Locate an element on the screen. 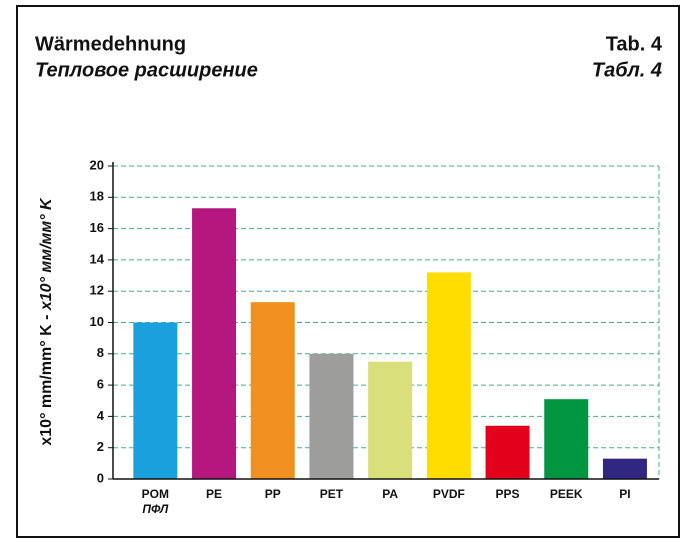 The image size is (697, 544). table-label-ru: Табл. 4 is located at coordinates (627, 70).